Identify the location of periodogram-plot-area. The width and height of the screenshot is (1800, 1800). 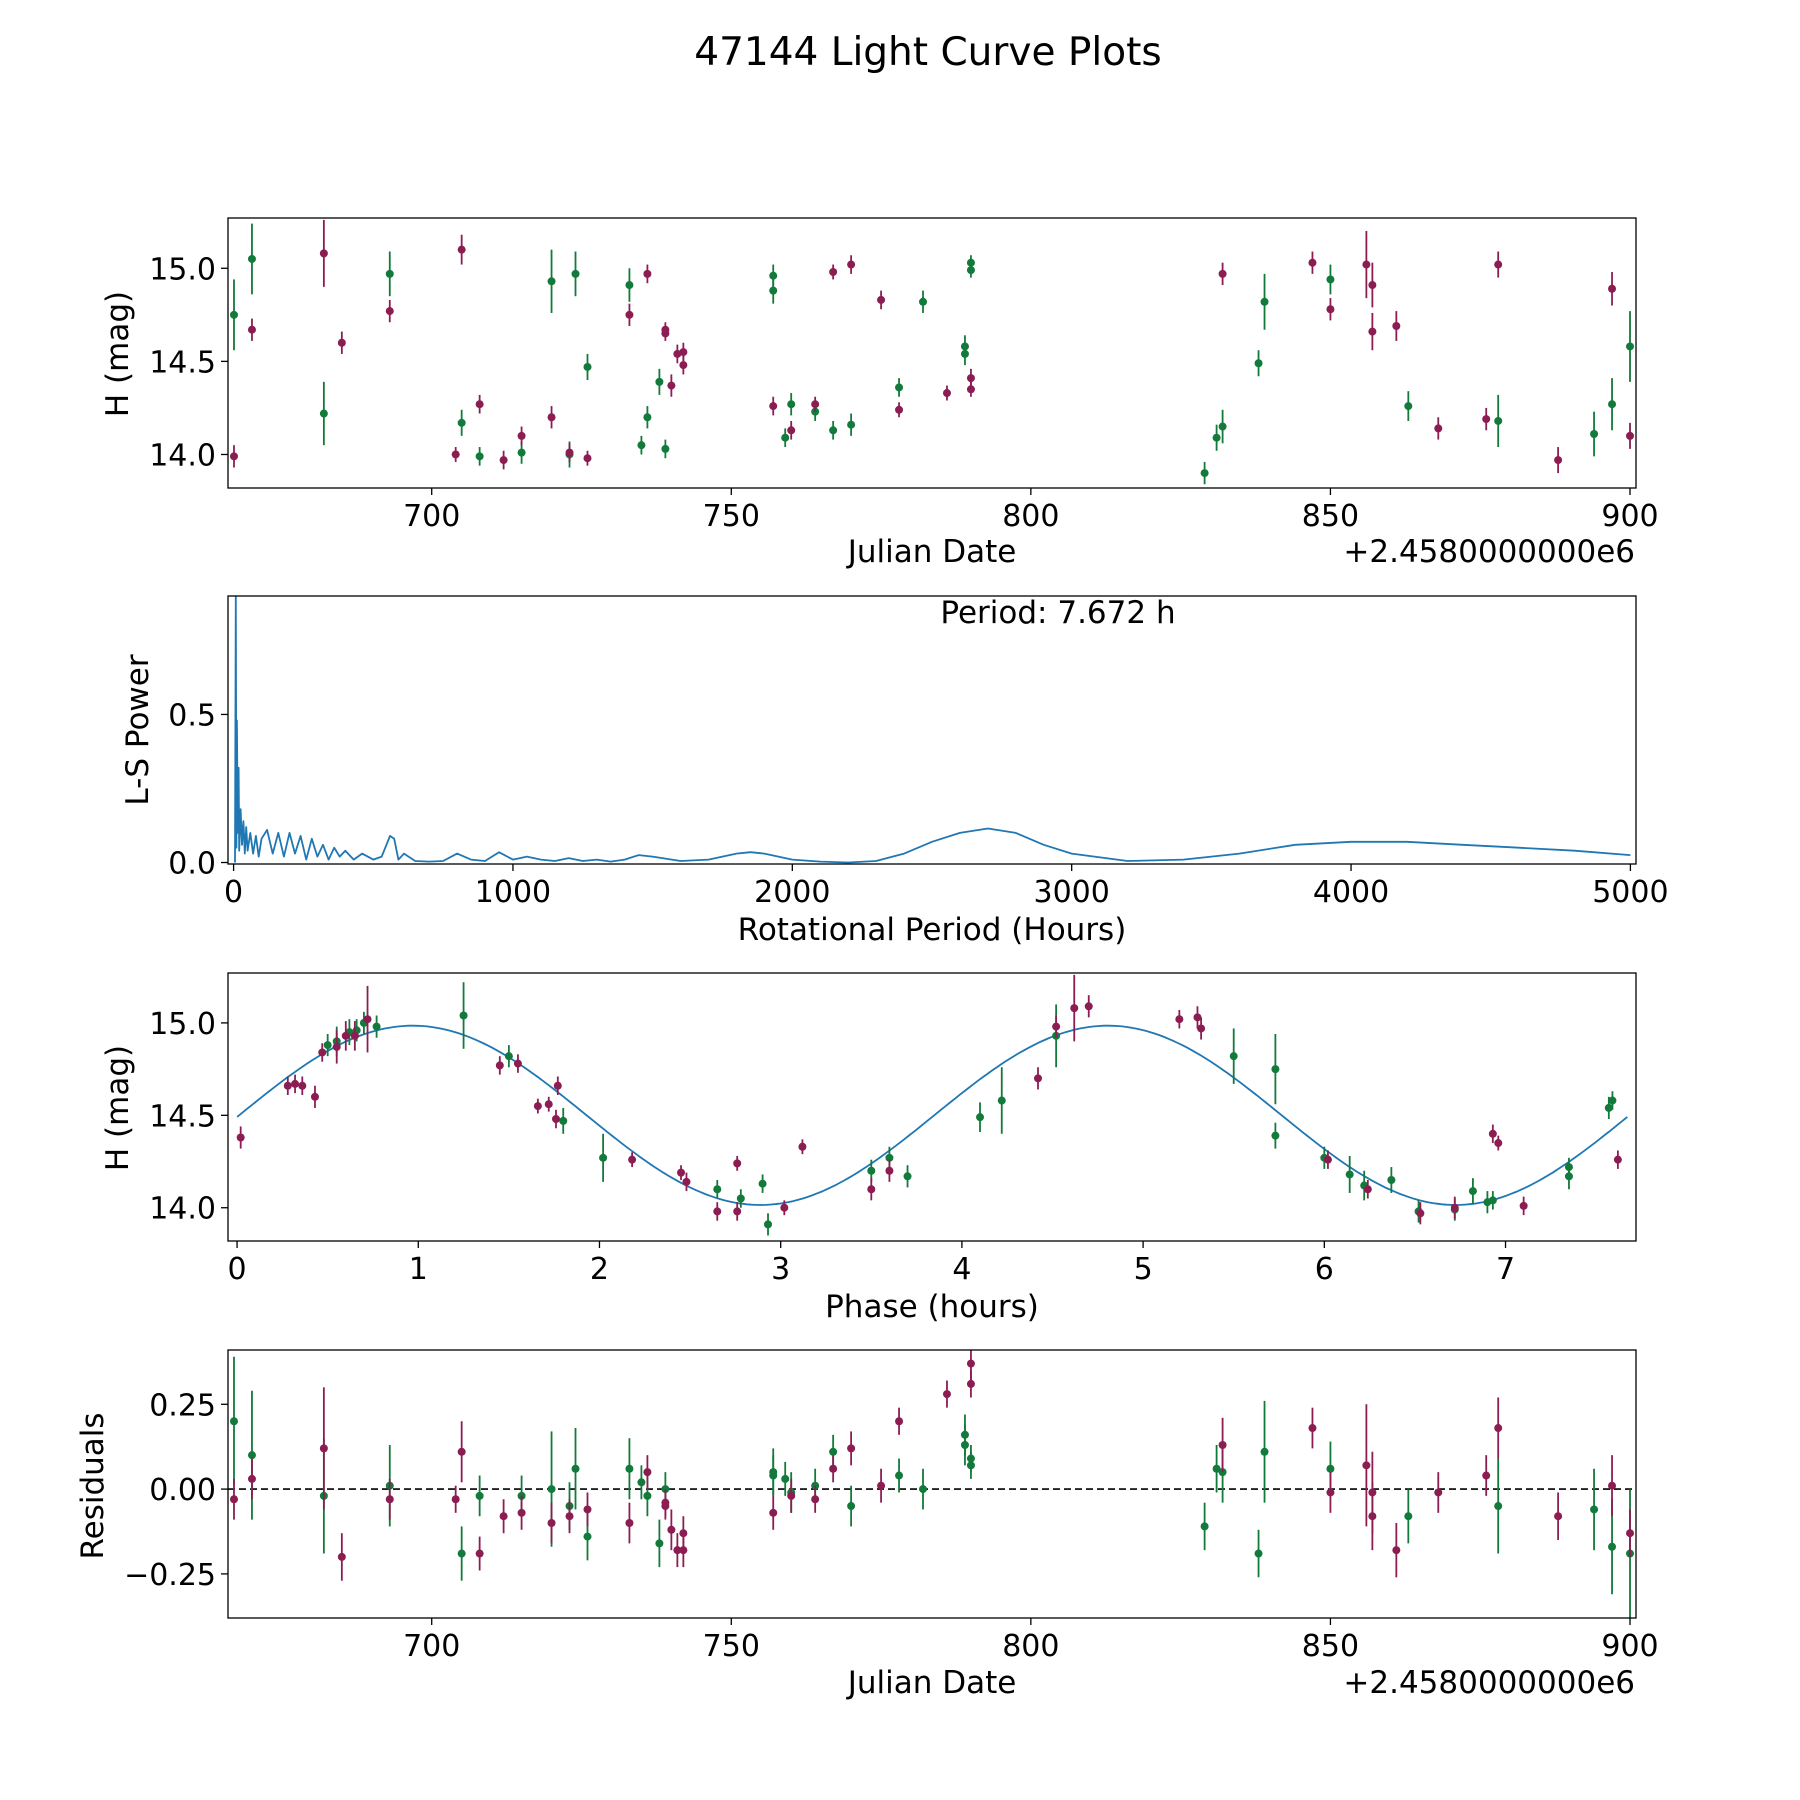
(932, 730).